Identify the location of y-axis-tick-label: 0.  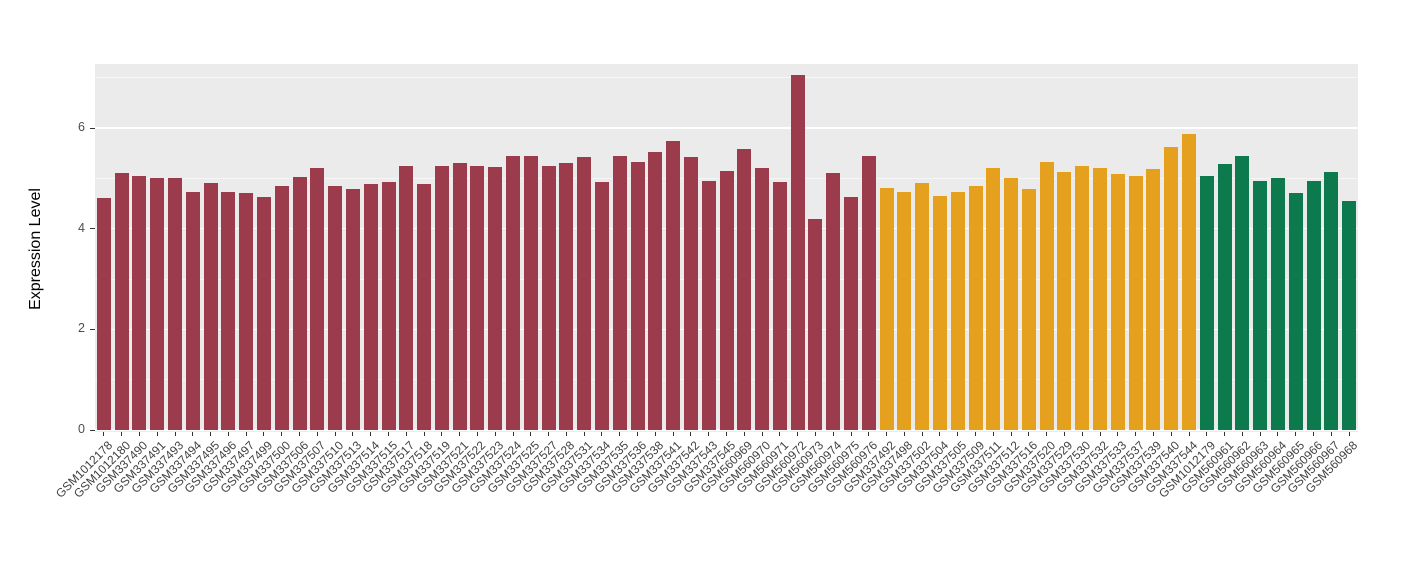
(81, 429).